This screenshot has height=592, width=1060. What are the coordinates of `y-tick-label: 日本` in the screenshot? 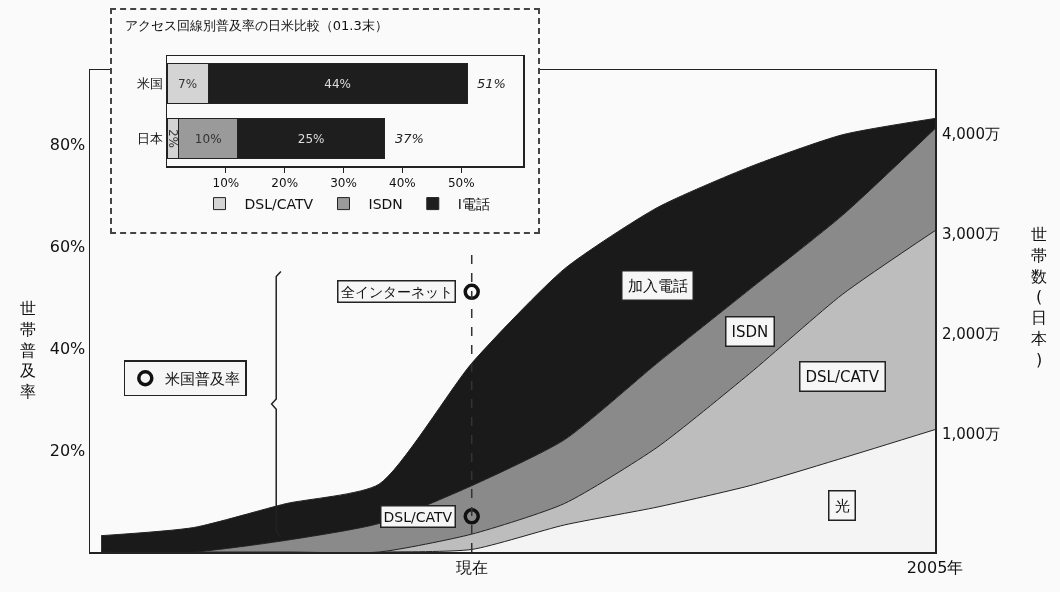 It's located at (149, 139).